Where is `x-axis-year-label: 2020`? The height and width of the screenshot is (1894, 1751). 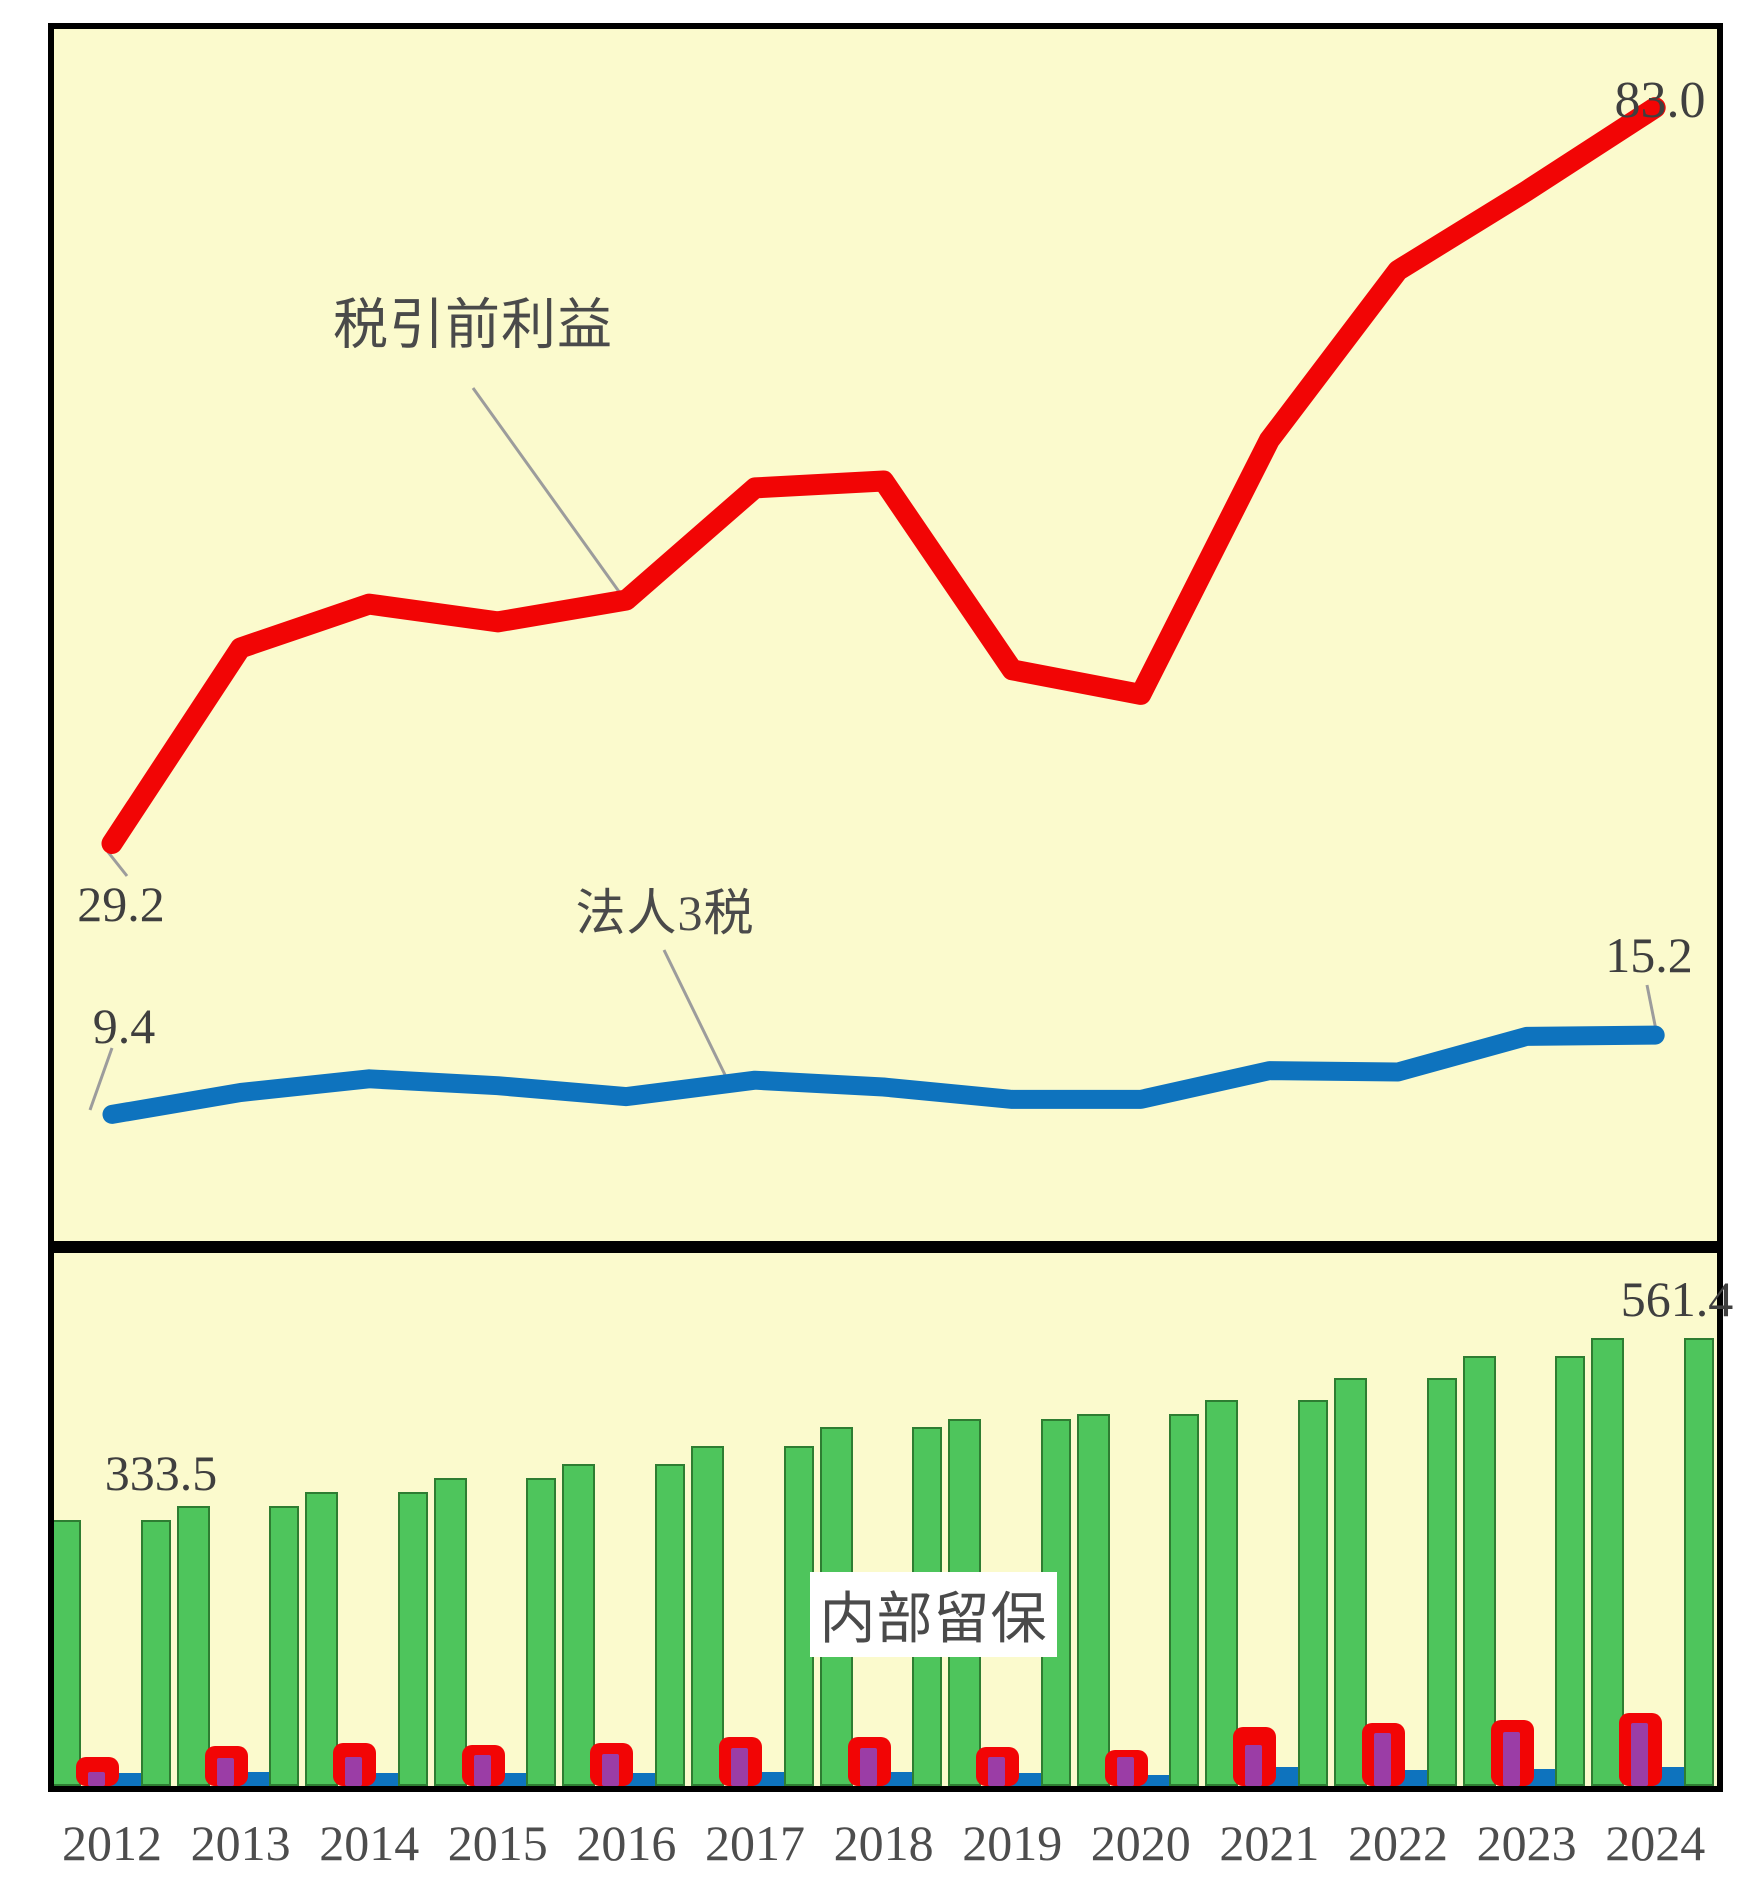 x-axis-year-label: 2020 is located at coordinates (1140, 1843).